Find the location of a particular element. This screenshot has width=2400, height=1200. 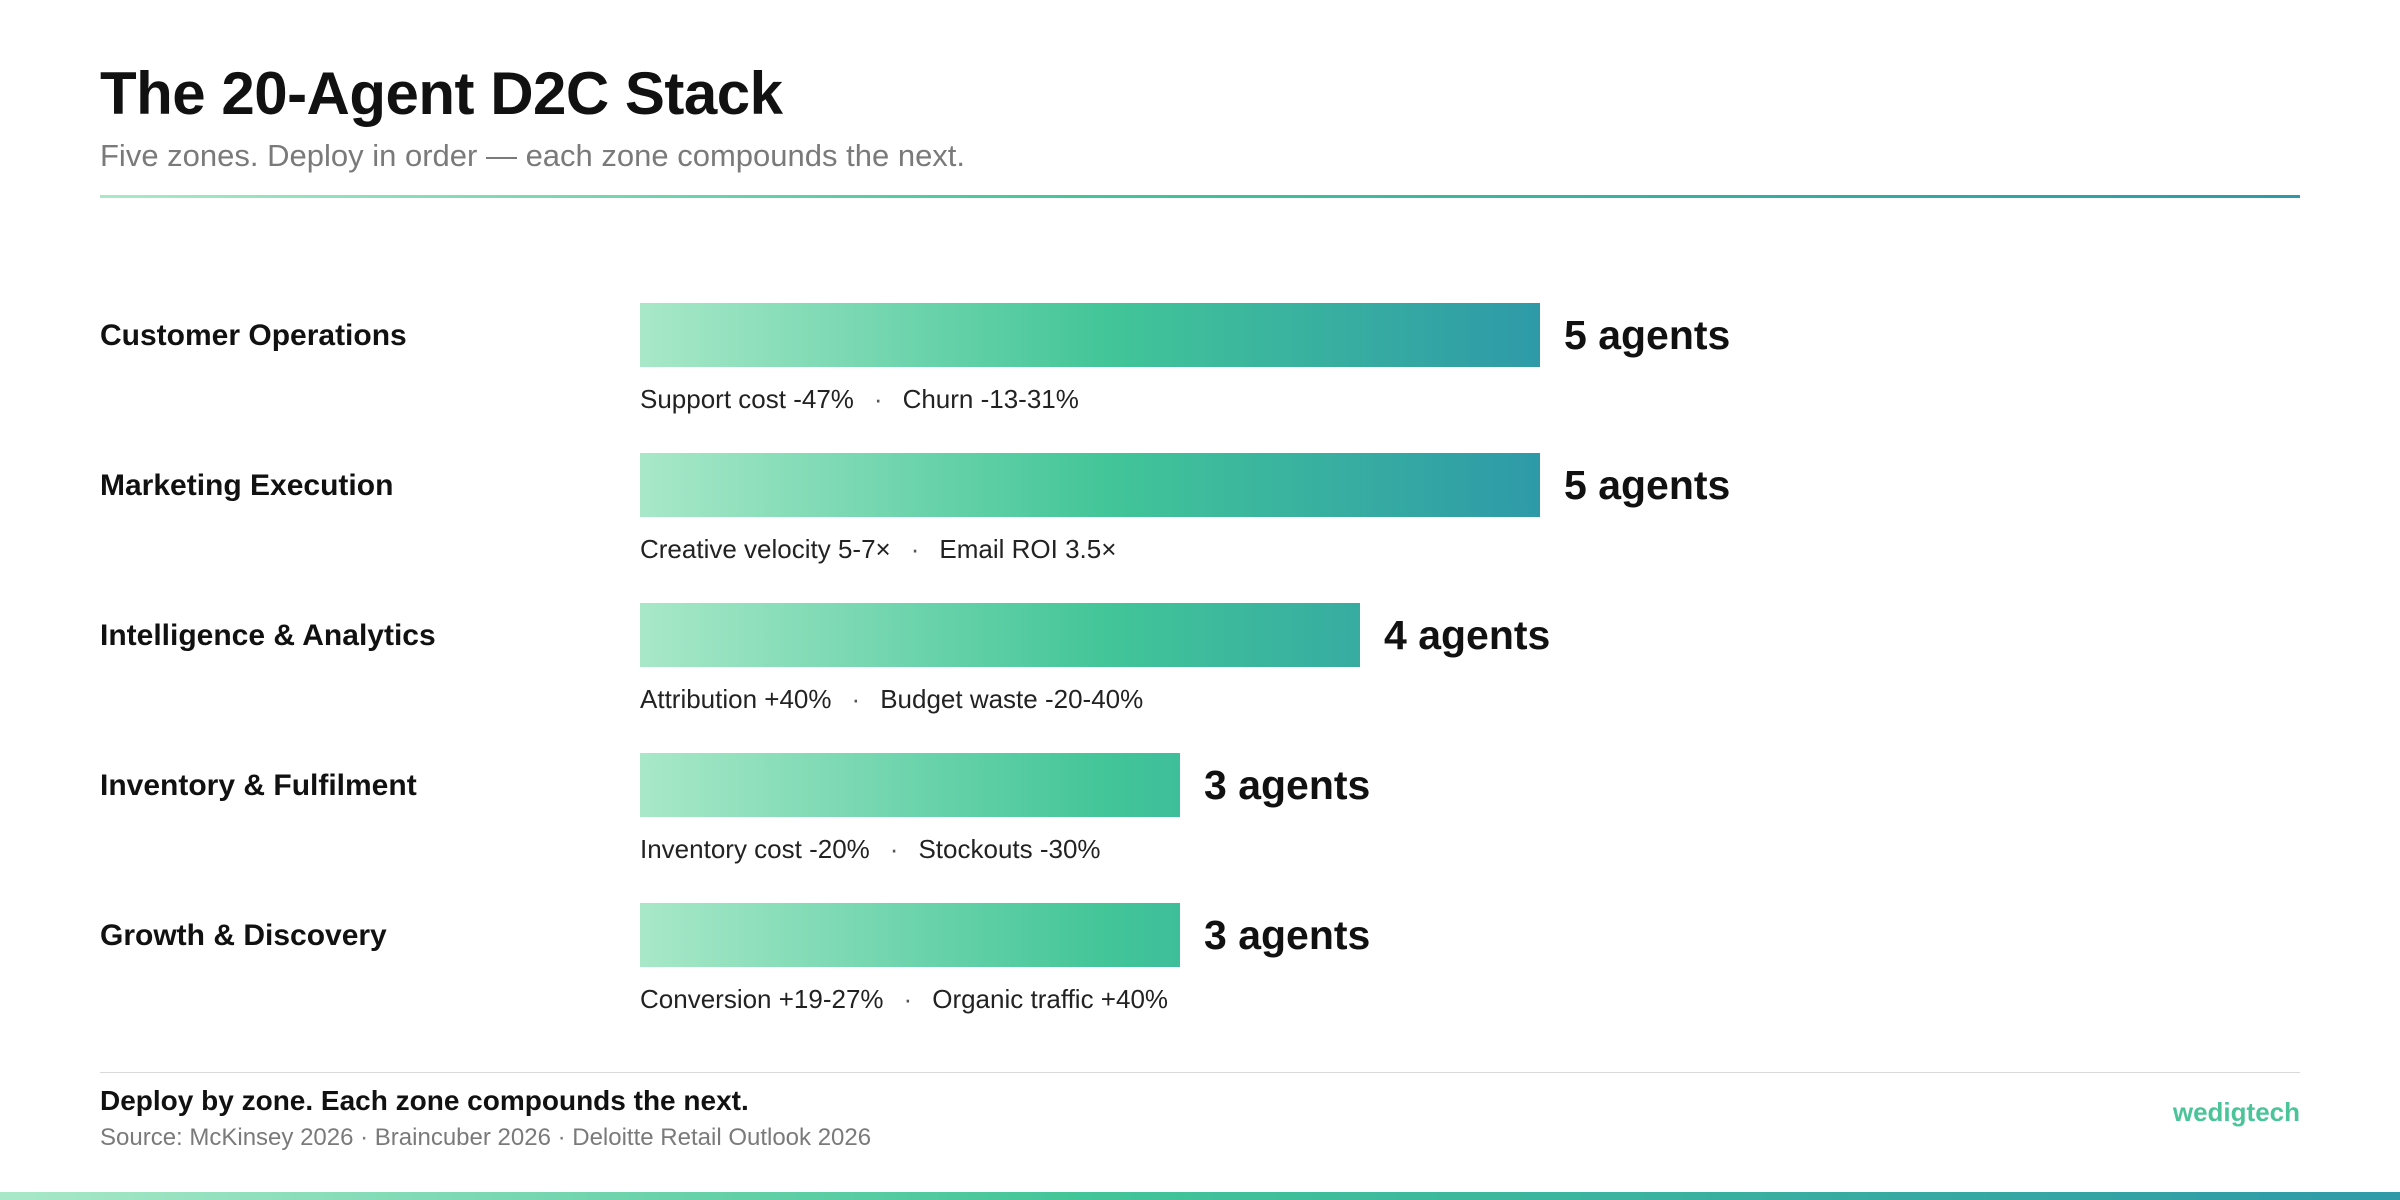

zone-metric: Churn -13-31% is located at coordinates (990, 399).